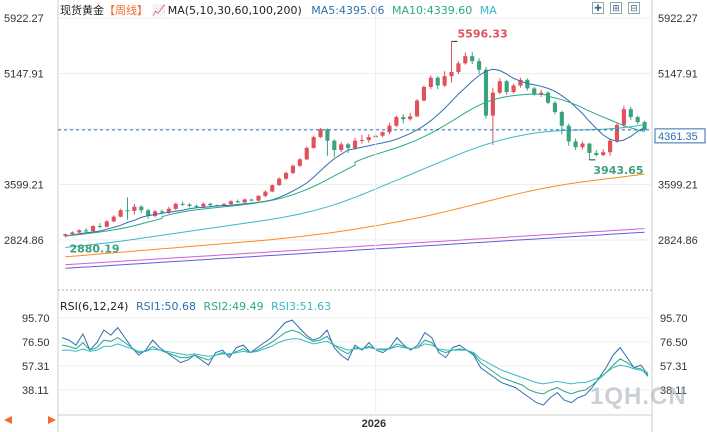 This screenshot has height=432, width=707. I want to click on ma-indicator-icon: 📈, so click(159, 10).